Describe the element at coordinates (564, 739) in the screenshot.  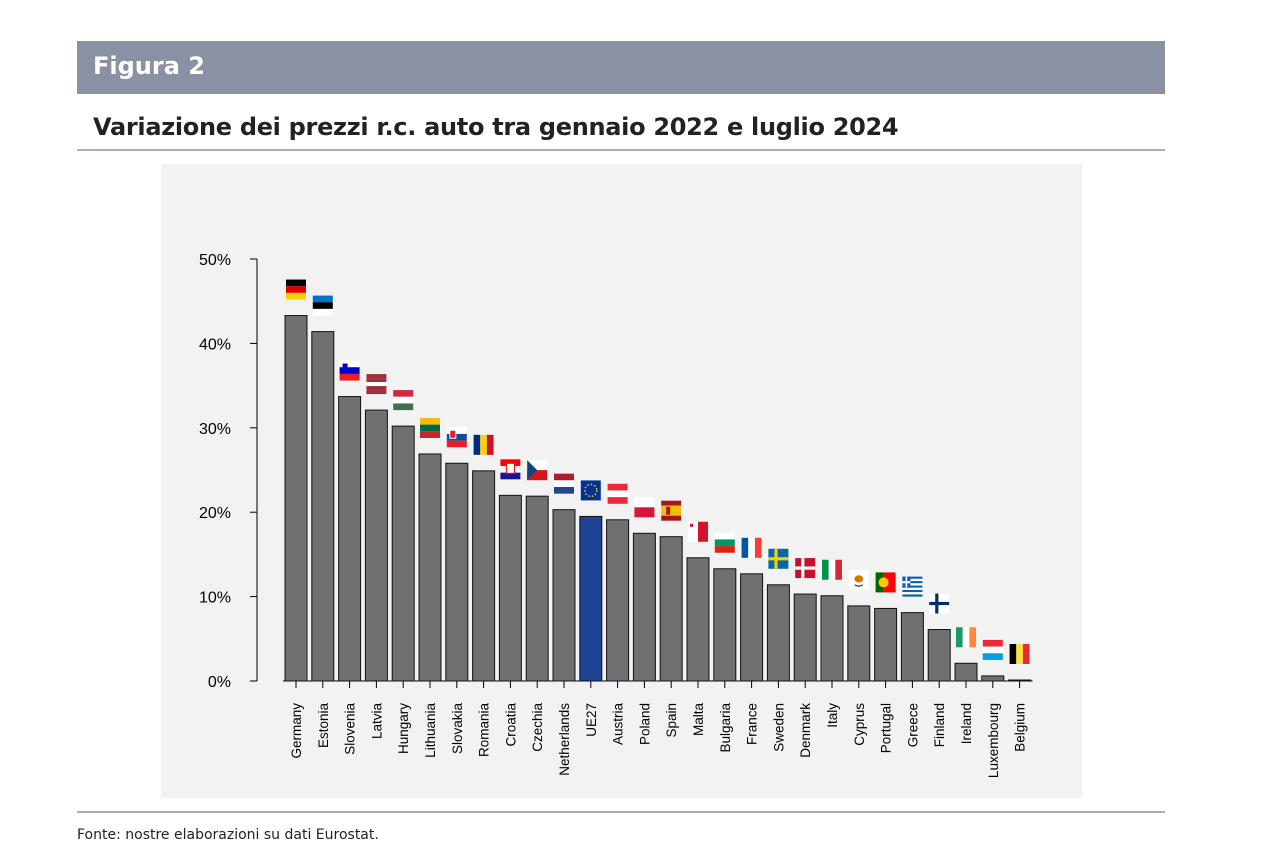
I see `x-tick-label-netherlands: Netherlands` at that location.